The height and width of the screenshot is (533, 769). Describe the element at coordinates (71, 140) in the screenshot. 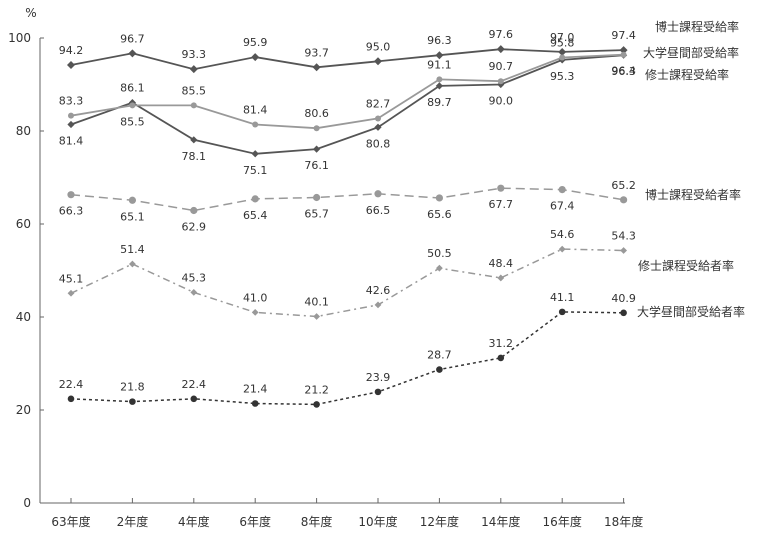

I see `data-label: 81.4` at that location.